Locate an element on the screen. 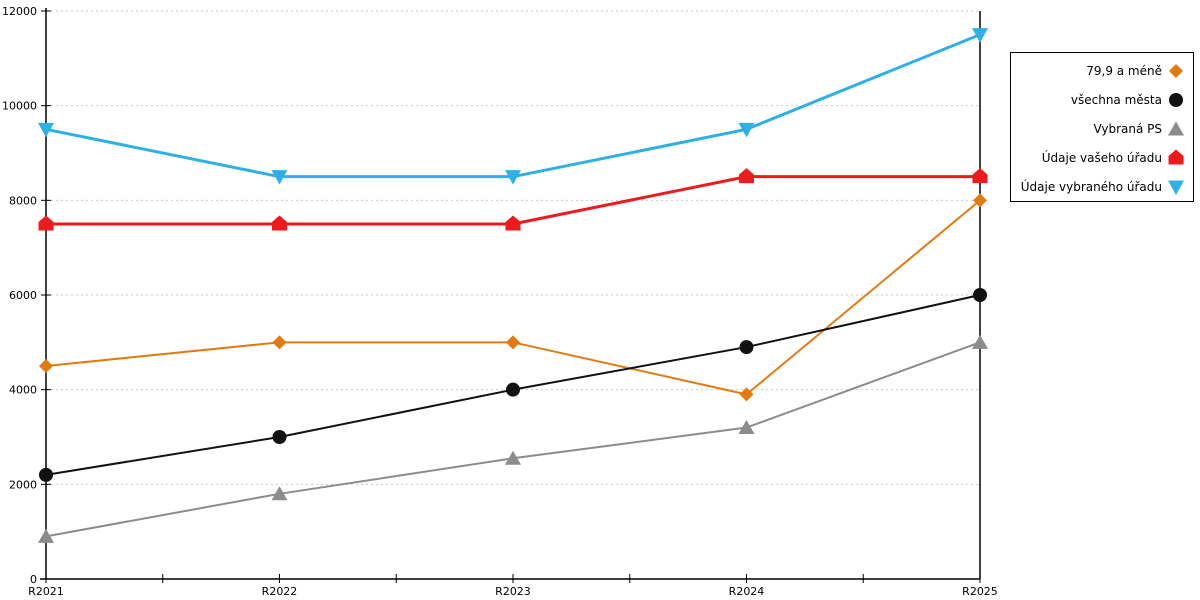 The width and height of the screenshot is (1200, 600). triangle-up-legend-marker-icon is located at coordinates (1176, 128).